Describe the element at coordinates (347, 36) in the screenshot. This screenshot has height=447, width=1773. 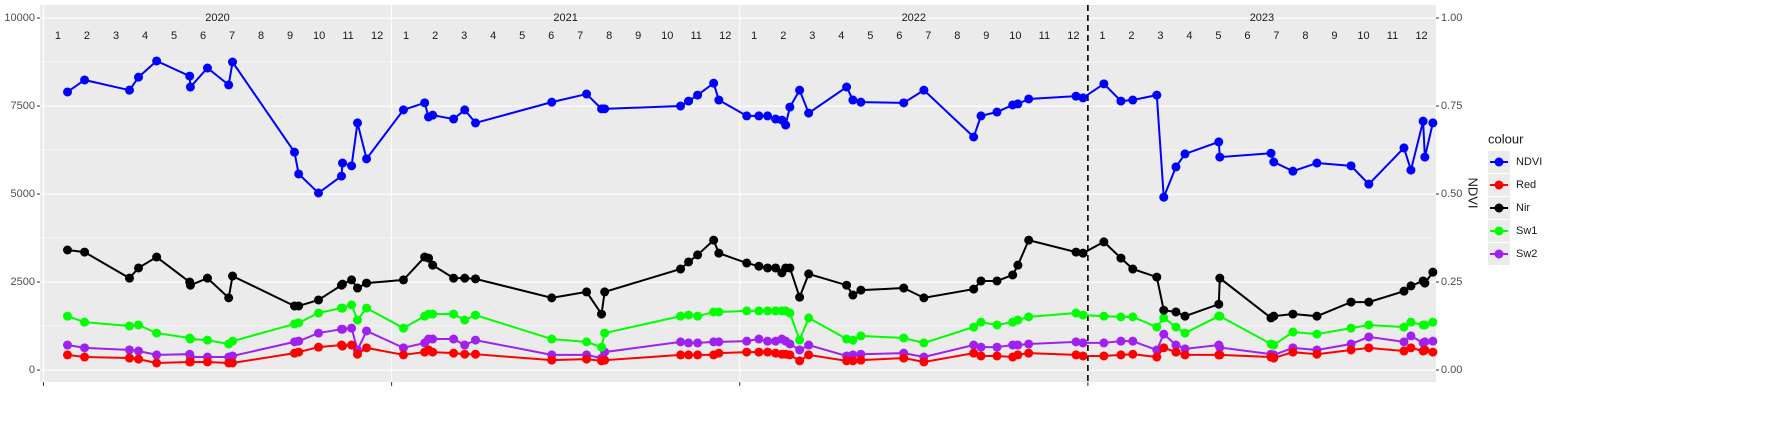
I see `month-label: 11` at that location.